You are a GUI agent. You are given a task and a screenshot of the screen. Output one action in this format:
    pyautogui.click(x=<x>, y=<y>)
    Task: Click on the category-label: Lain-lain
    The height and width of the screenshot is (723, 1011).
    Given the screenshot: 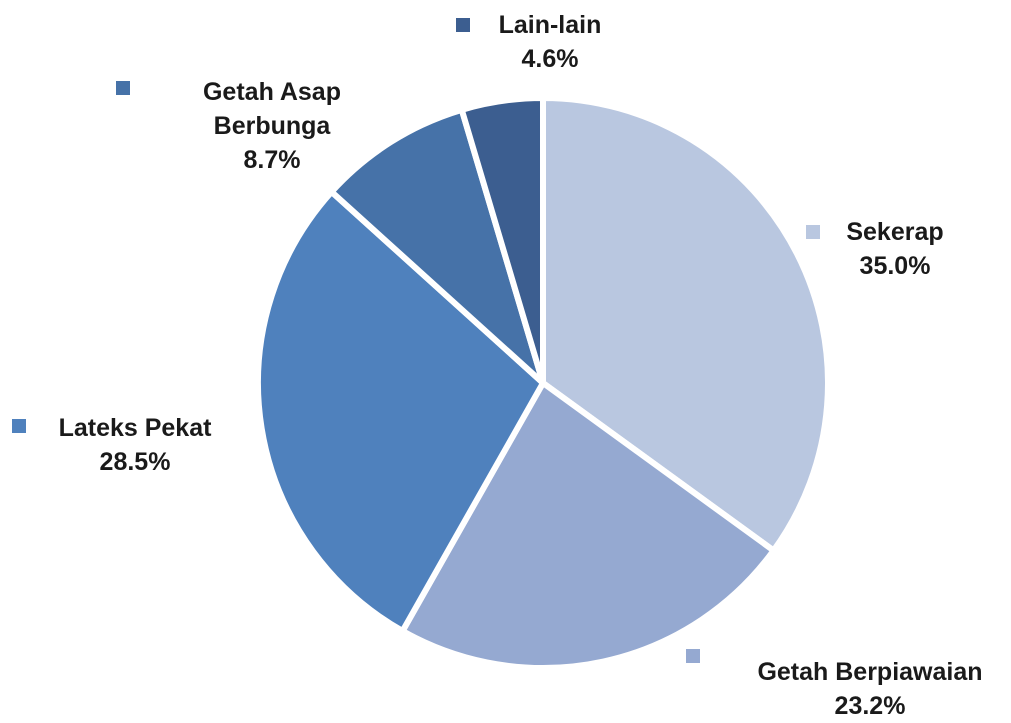 What is the action you would take?
    pyautogui.click(x=550, y=25)
    